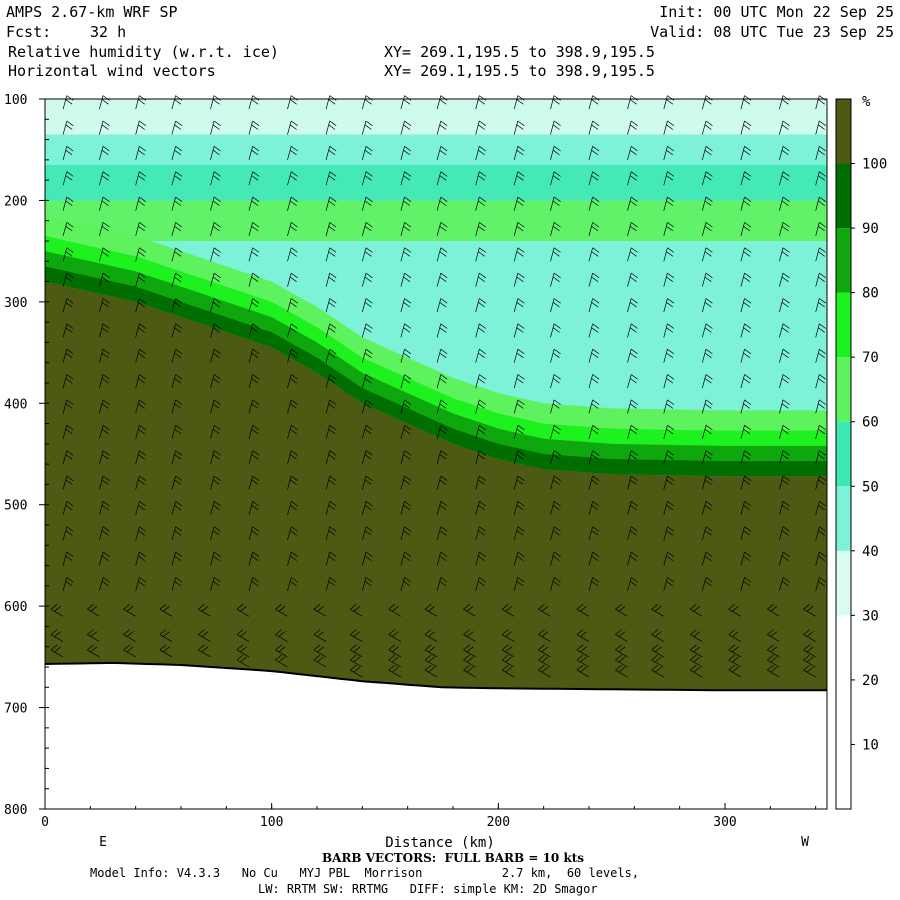  Describe the element at coordinates (453, 858) in the screenshot. I see `barb-note: BARB VECTORS: FULL BARB = 10 kts` at that location.